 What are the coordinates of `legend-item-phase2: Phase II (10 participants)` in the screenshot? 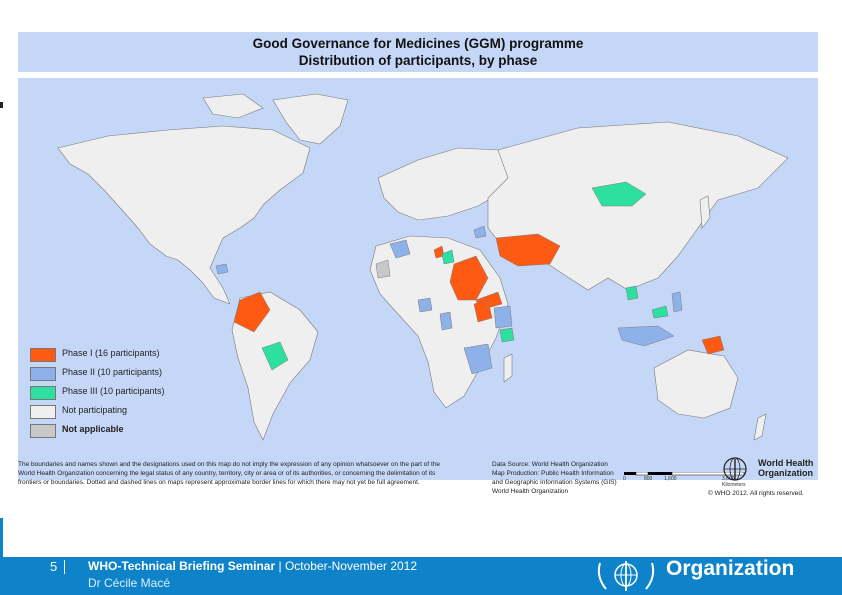 It's located at (130, 374).